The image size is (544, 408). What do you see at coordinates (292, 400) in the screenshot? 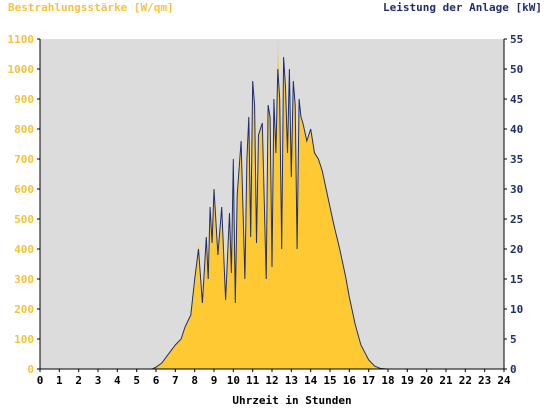
I see `x-axis-title: Uhrzeit in Stunden` at bounding box center [292, 400].